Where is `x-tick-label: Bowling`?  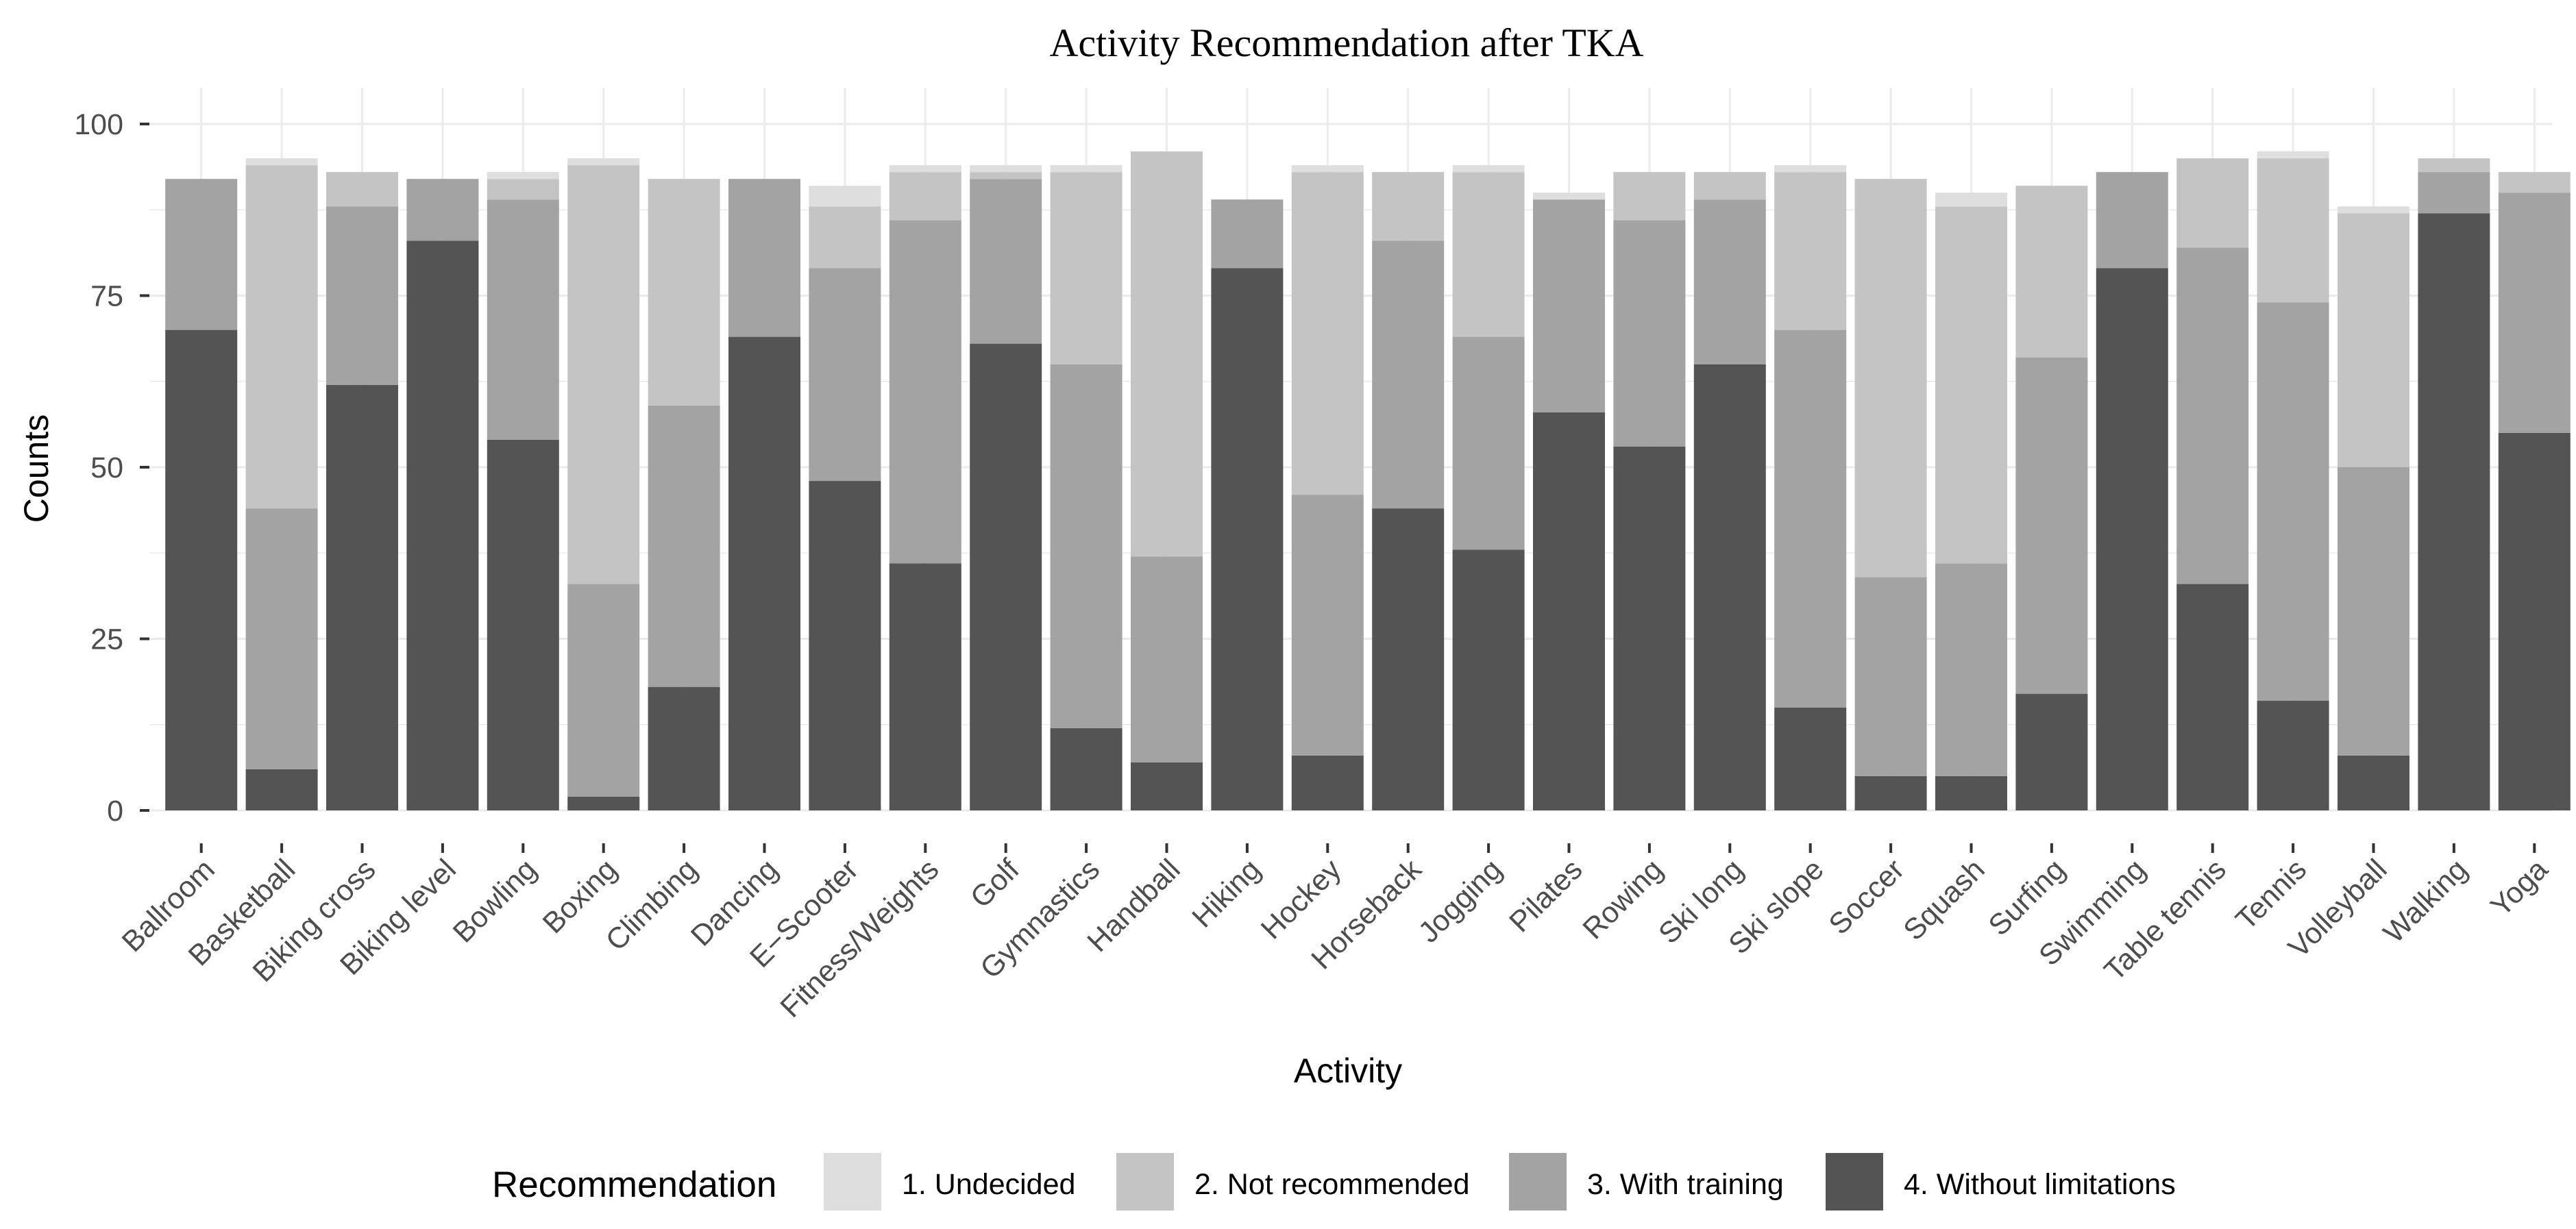 x-tick-label: Bowling is located at coordinates (495, 901).